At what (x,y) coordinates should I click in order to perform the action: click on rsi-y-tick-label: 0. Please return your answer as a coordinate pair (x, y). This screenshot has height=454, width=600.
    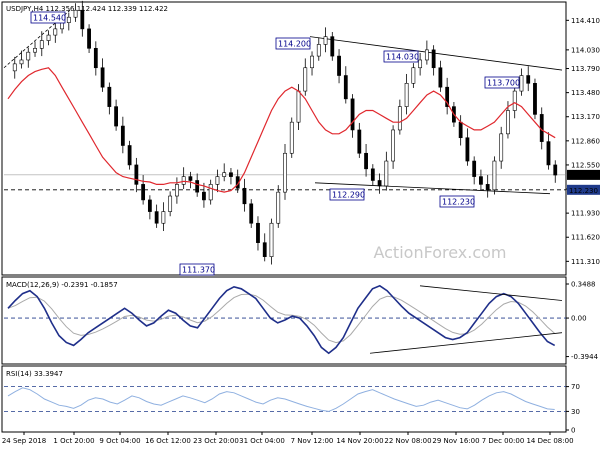
    Looking at the image, I should click on (573, 431).